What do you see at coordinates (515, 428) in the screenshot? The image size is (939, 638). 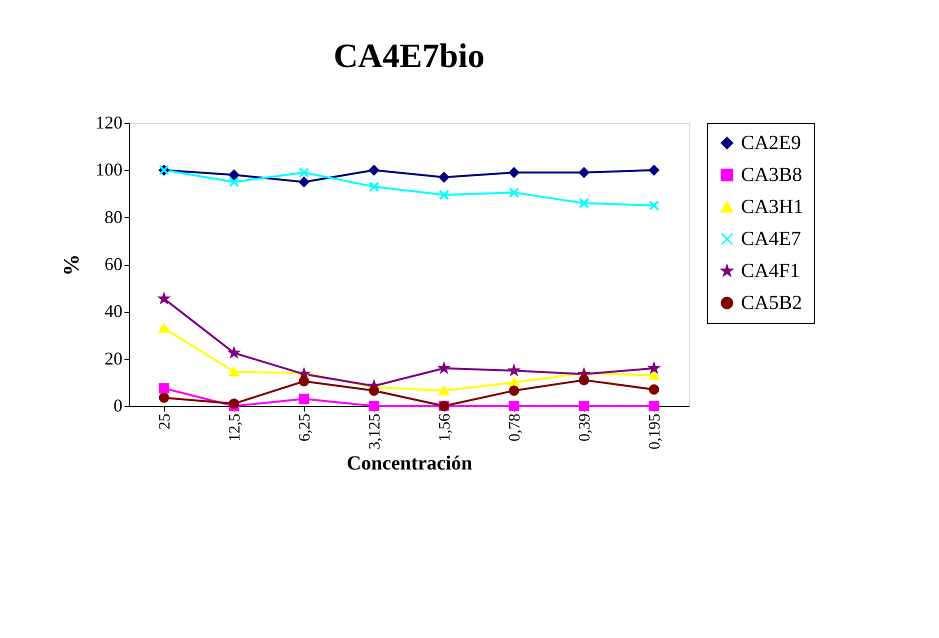 I see `x-tick-label: 0,78` at bounding box center [515, 428].